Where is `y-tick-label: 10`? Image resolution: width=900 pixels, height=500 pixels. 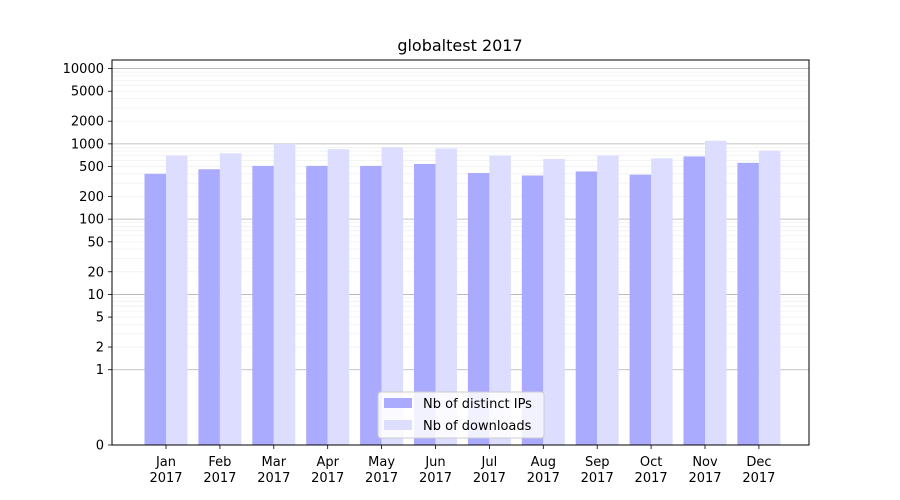 y-tick-label: 10 is located at coordinates (95, 295).